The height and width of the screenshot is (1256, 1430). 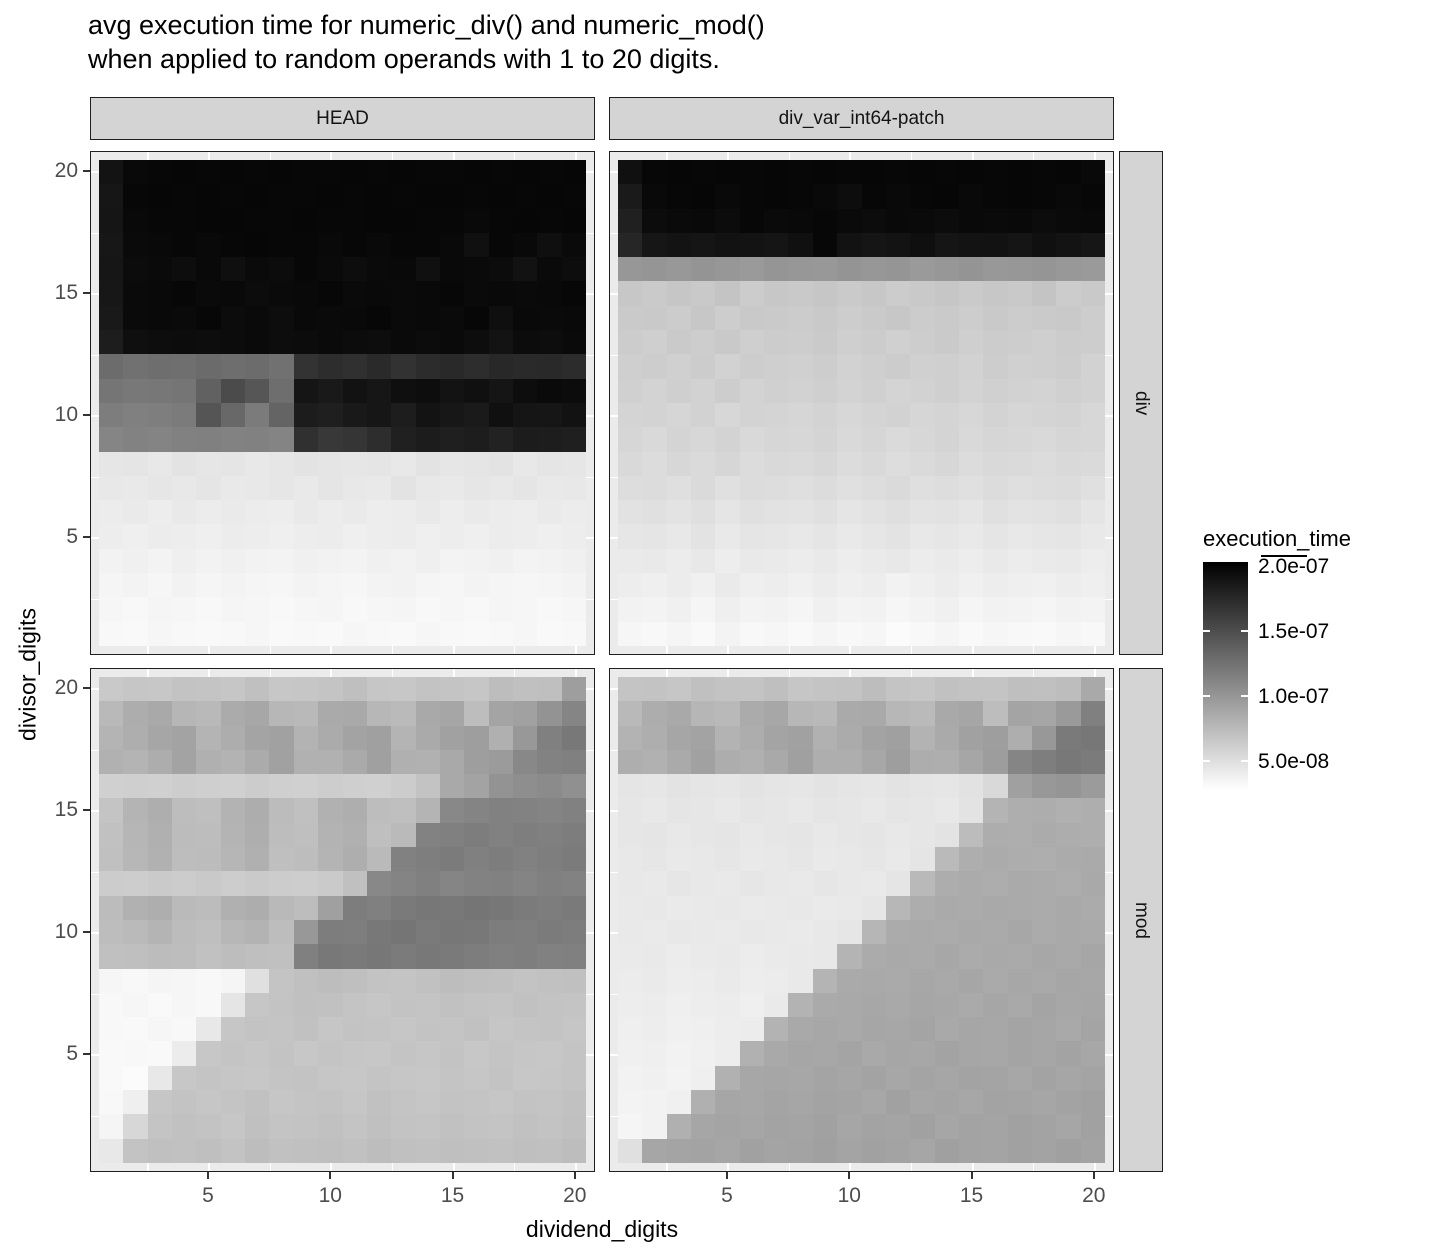 What do you see at coordinates (86, 171) in the screenshot?
I see `y-axis-tick` at bounding box center [86, 171].